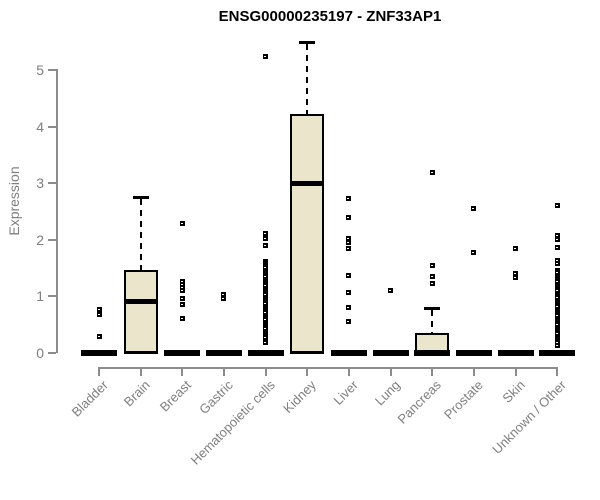 This screenshot has width=600, height=500. I want to click on y-tick-label: 2, so click(40, 239).